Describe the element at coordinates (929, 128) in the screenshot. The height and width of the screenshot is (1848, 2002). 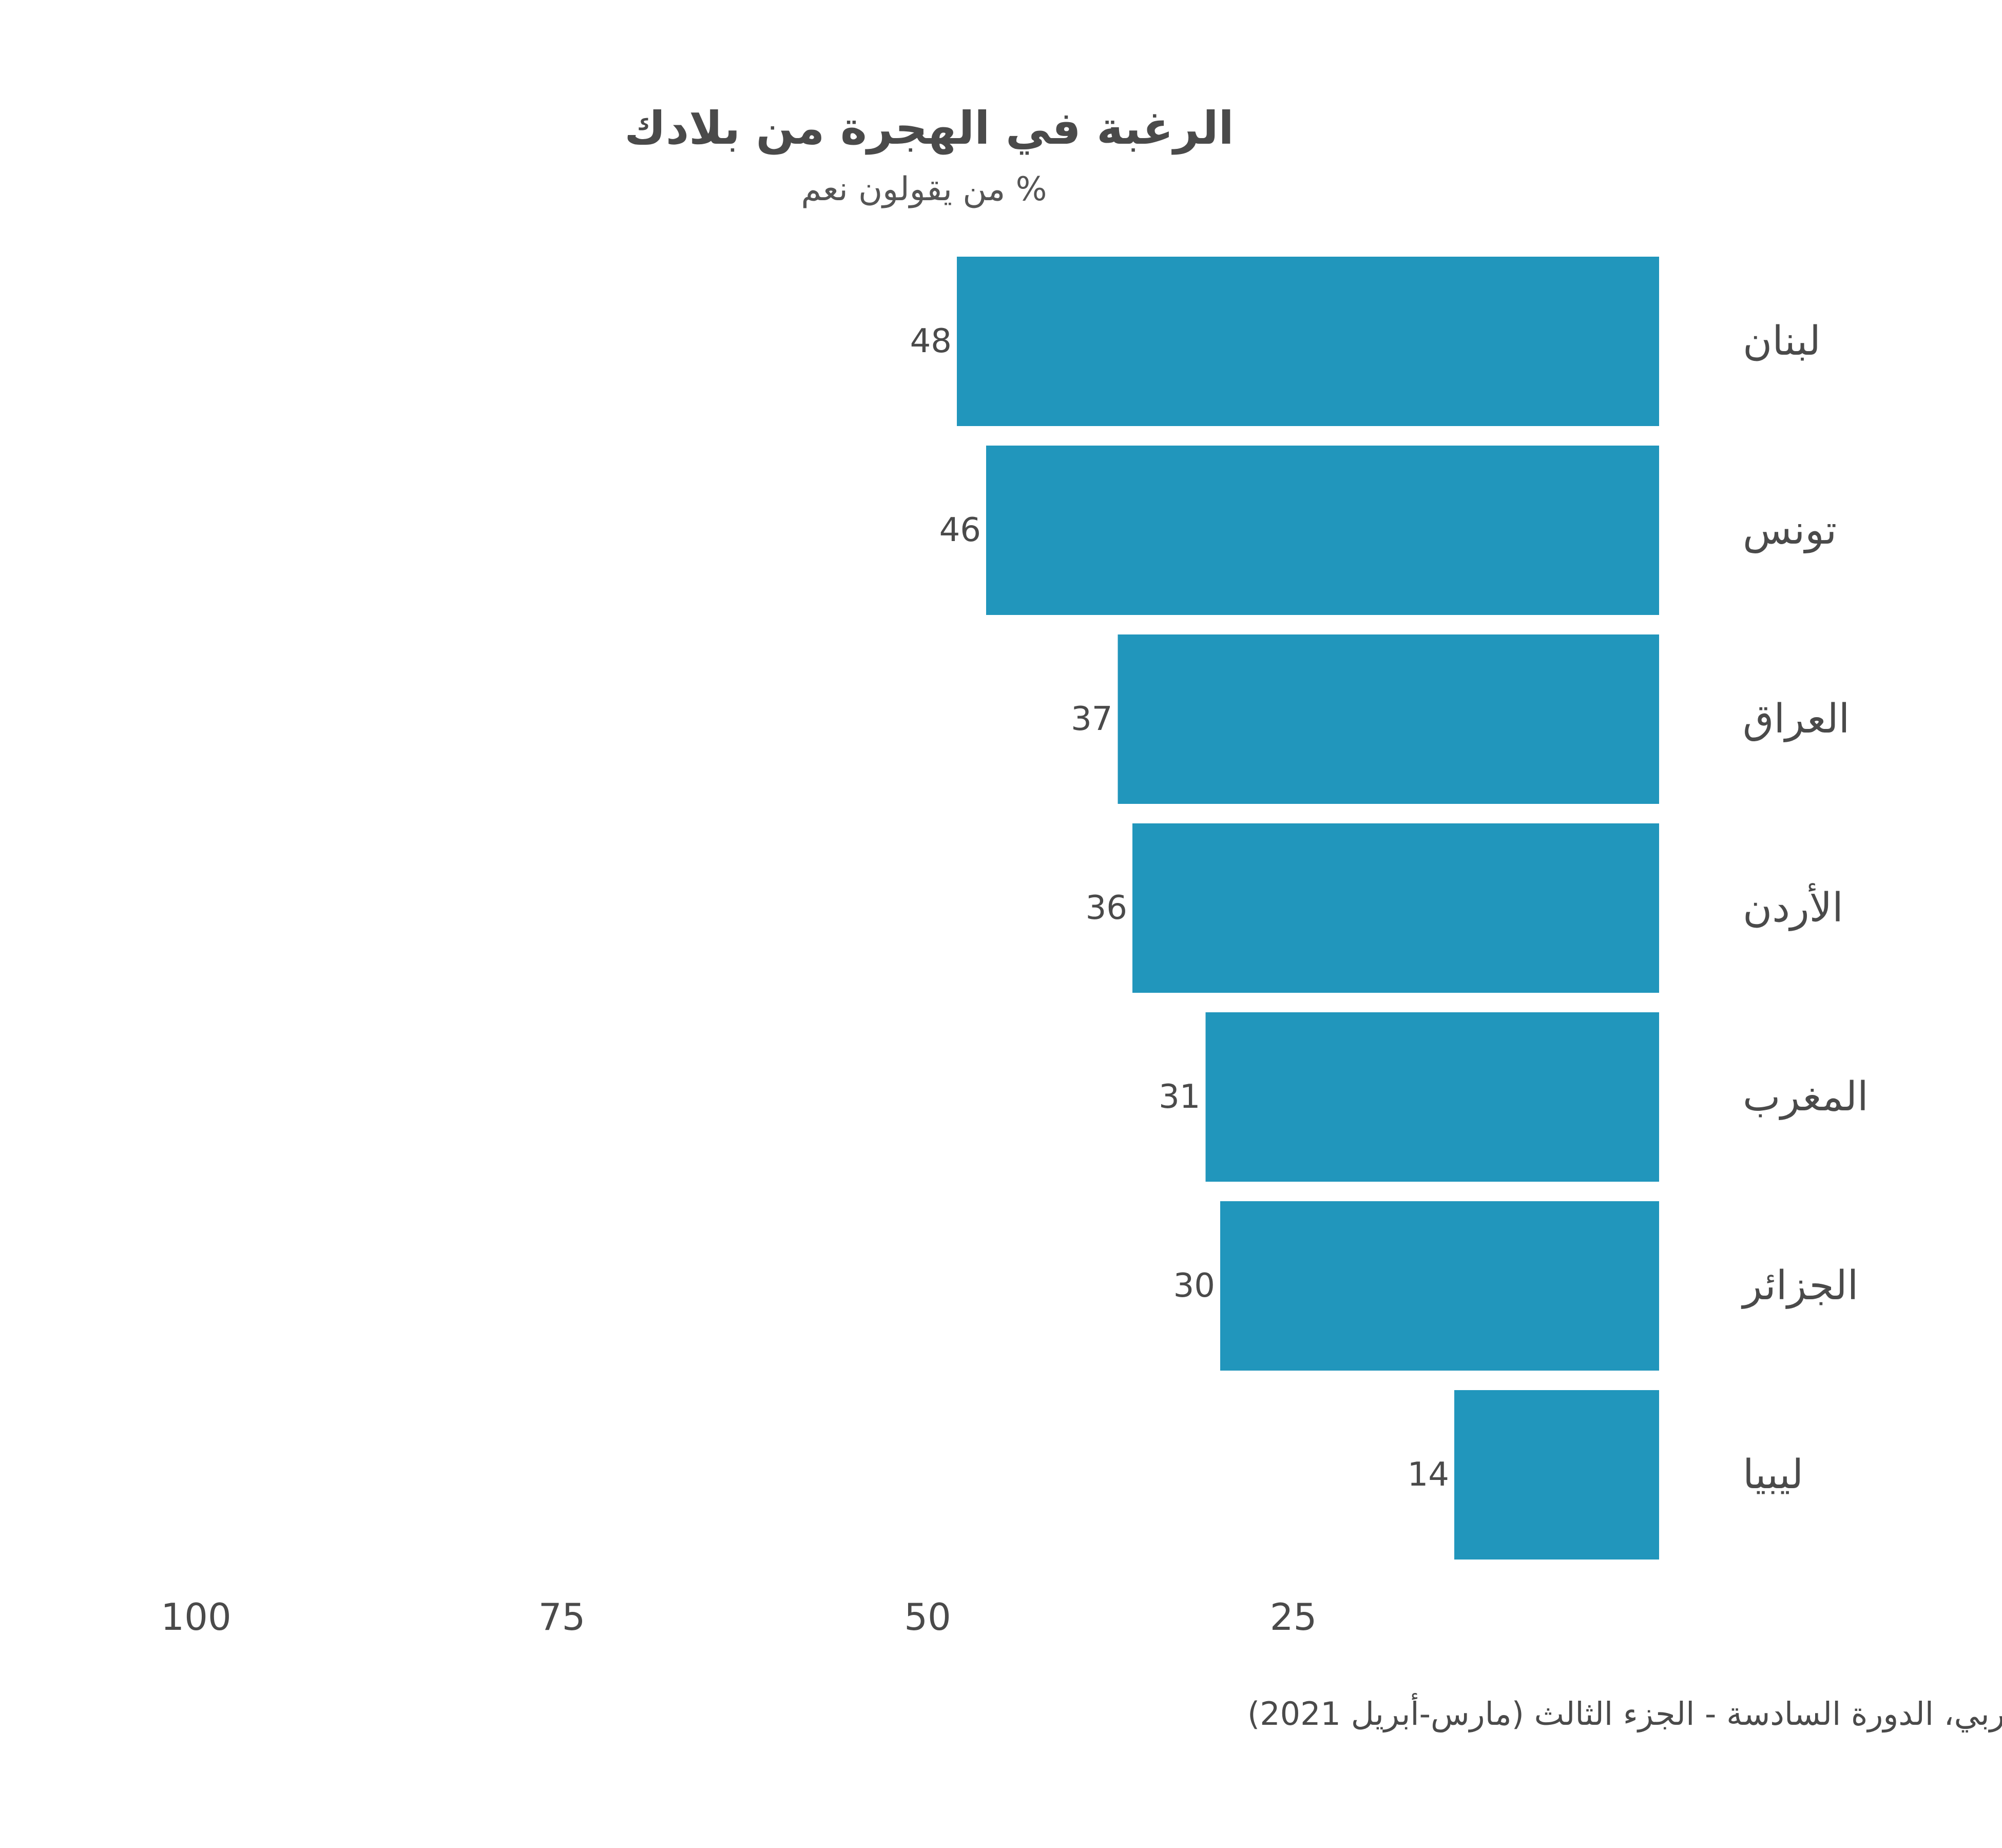
I see `chart-title: الرغبة في الهجرة من بلادك` at that location.